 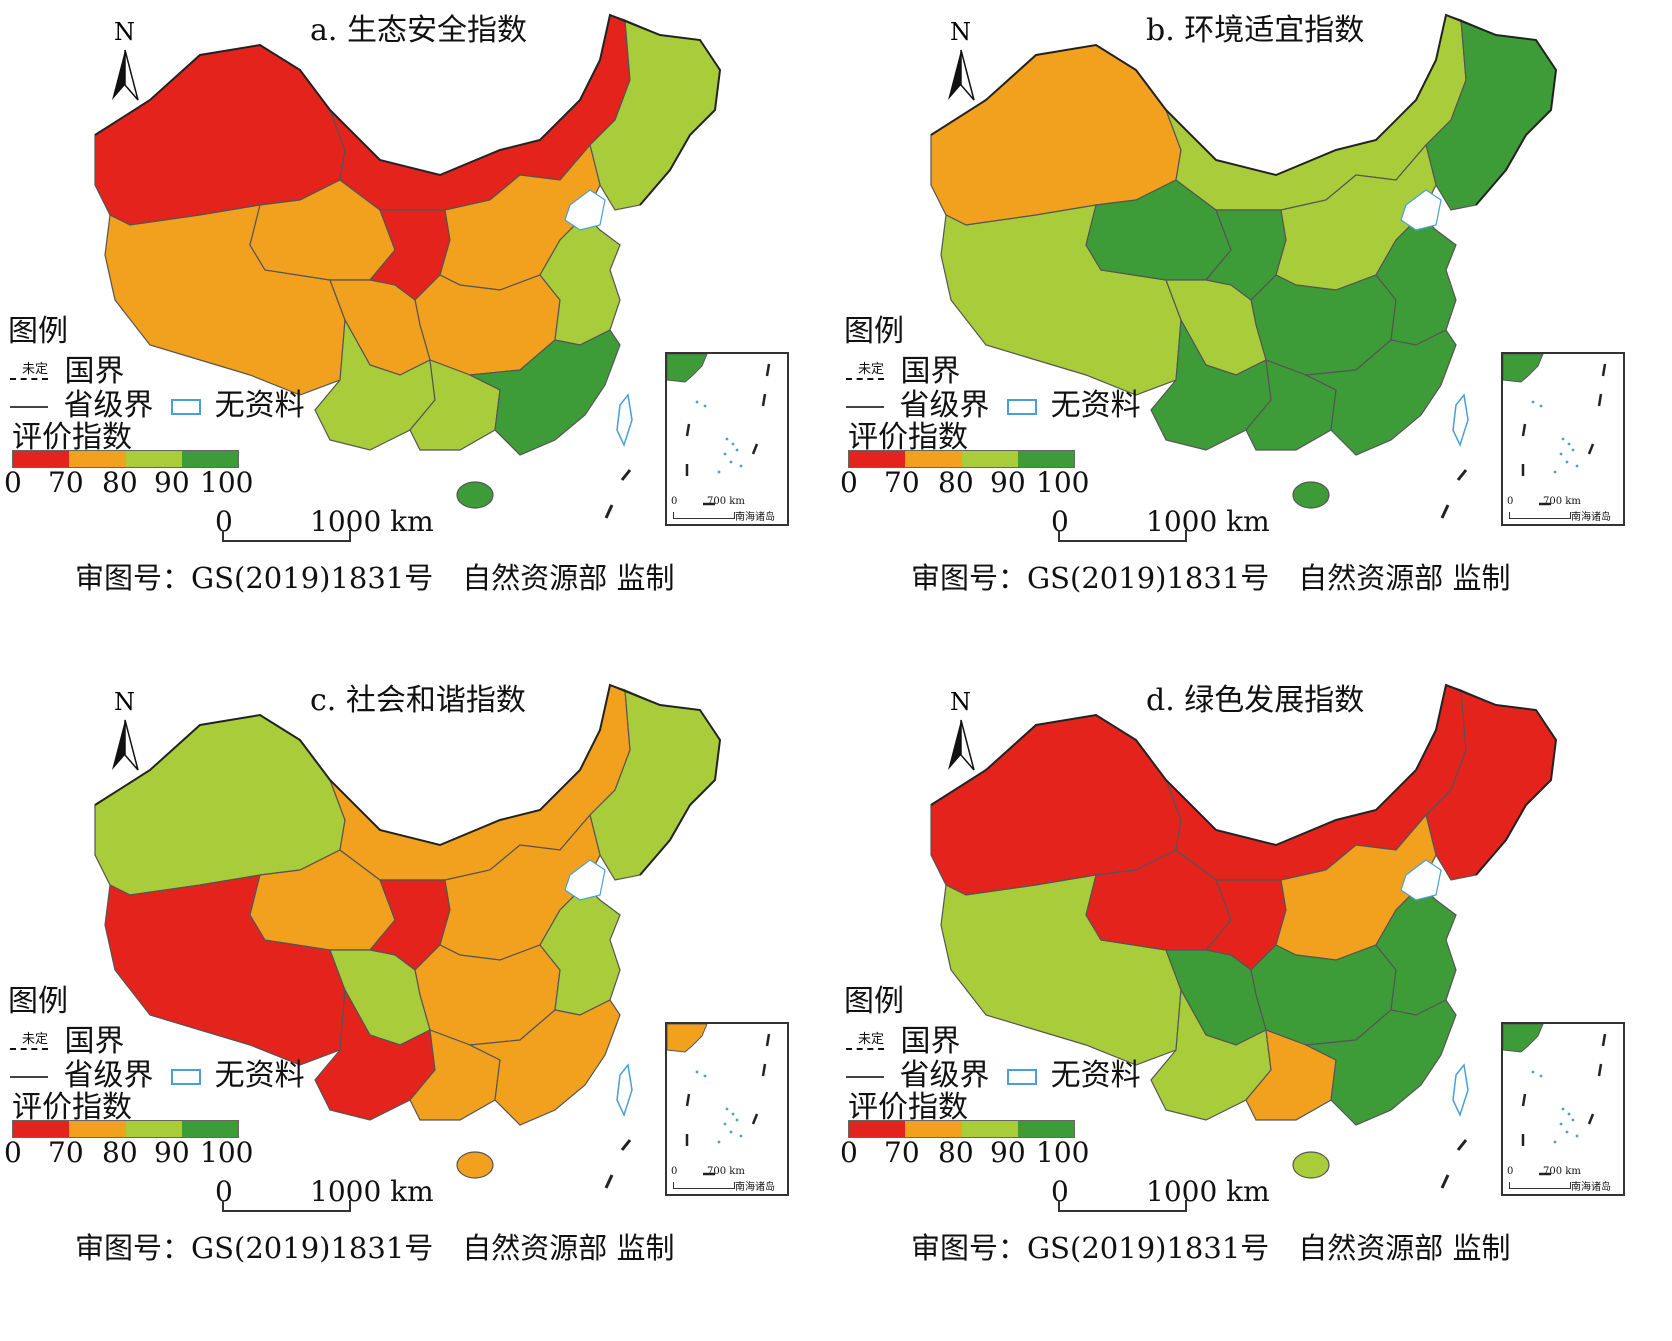 I want to click on tick-80: 80, so click(x=120, y=482).